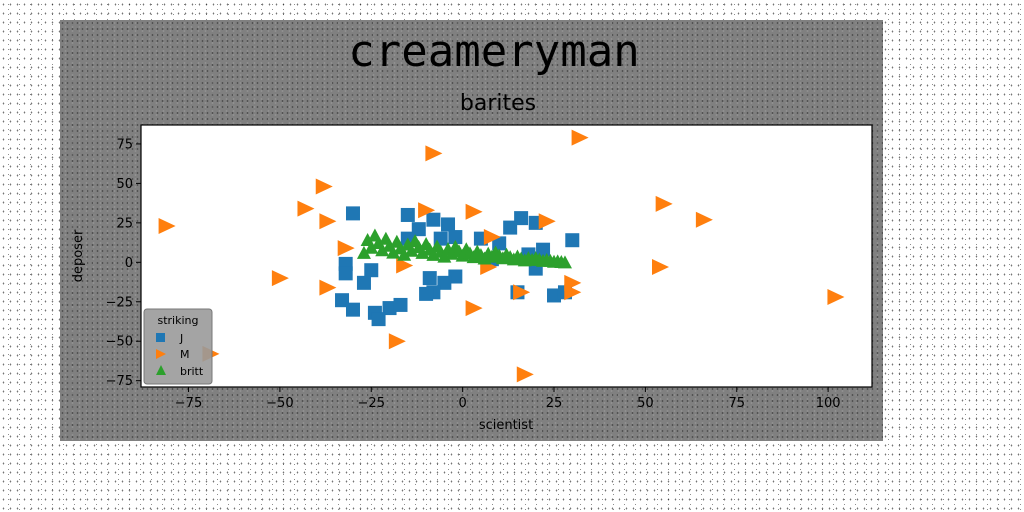 This screenshot has width=1024, height=512. Describe the element at coordinates (645, 403) in the screenshot. I see `x-tick-label: 50` at that location.